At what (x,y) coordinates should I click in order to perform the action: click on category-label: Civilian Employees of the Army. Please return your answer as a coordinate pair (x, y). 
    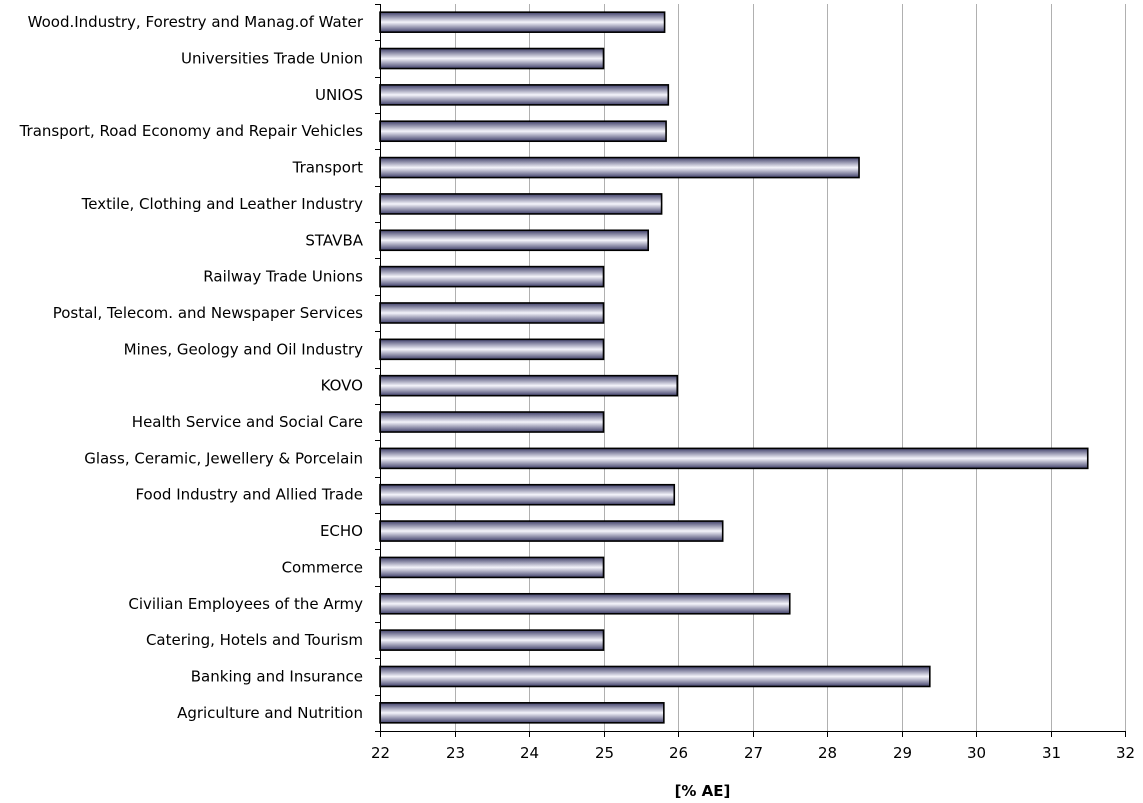
    Looking at the image, I should click on (245, 604).